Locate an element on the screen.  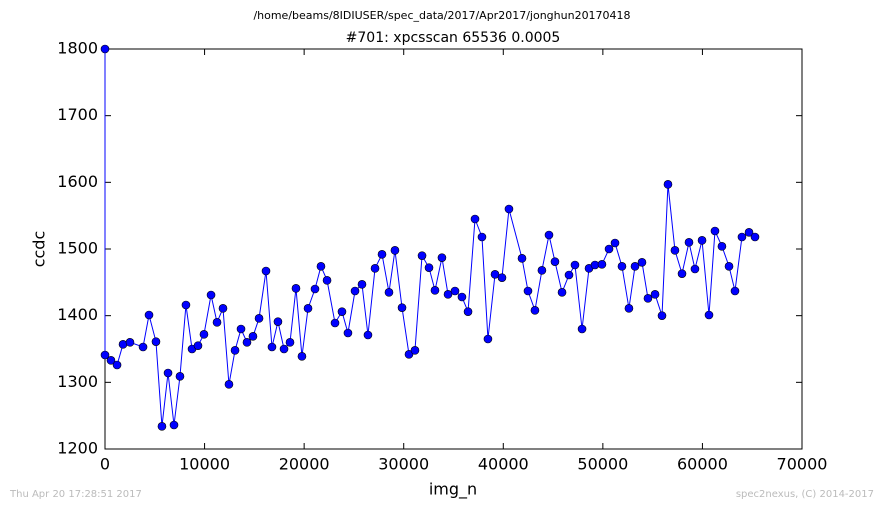
x-tick-label: 60000 is located at coordinates (702, 464).